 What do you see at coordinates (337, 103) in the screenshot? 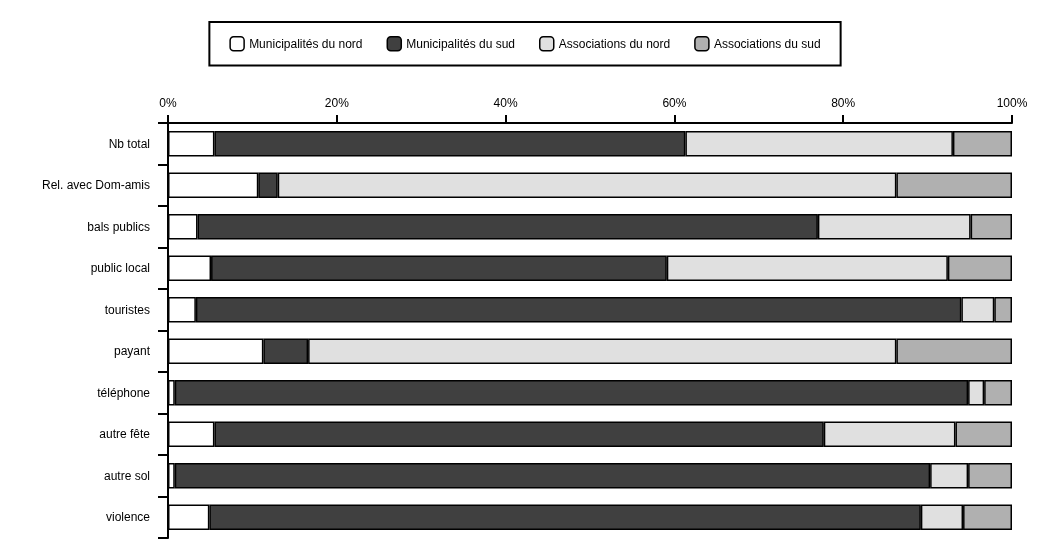
I see `x-tick-label: 20%` at bounding box center [337, 103].